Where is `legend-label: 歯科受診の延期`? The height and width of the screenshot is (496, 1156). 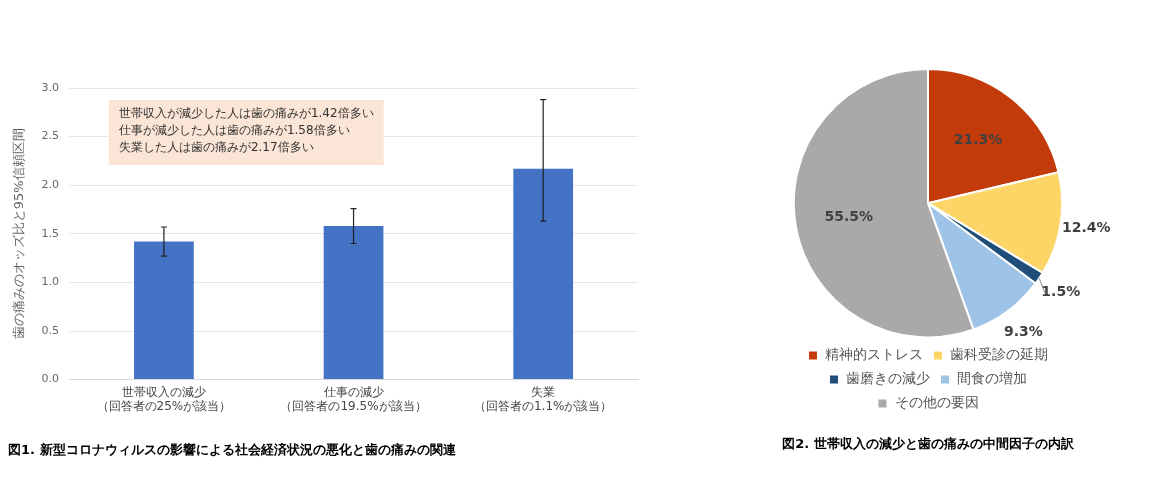
legend-label: 歯科受診の延期 is located at coordinates (999, 354).